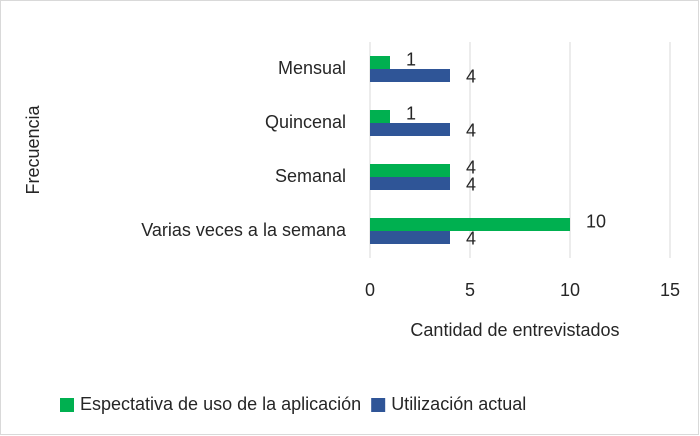  I want to click on legend-label: Espectativa de uso de la aplicación, so click(220, 404).